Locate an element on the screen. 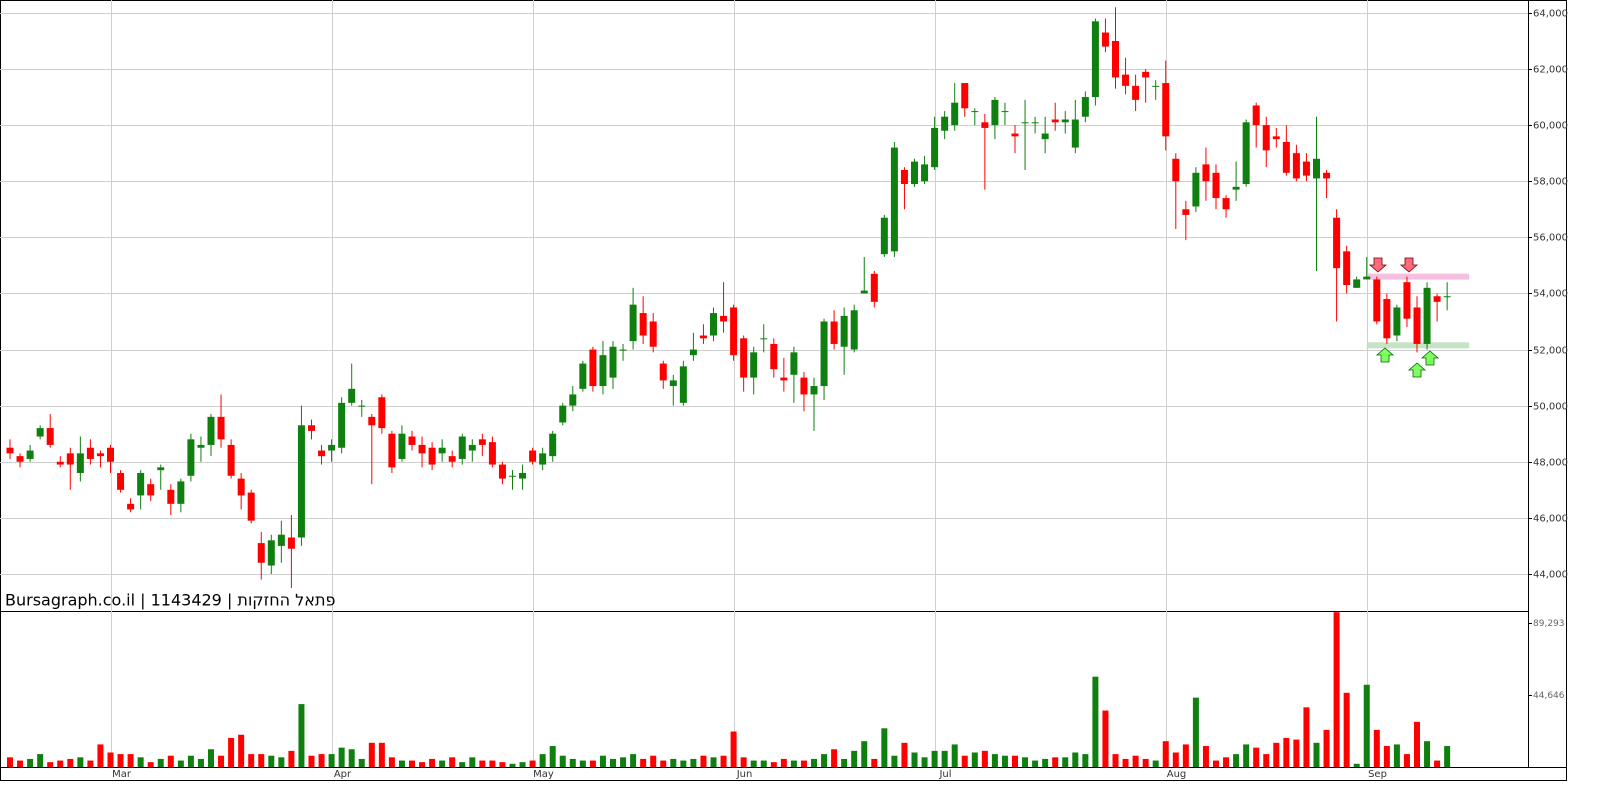  x-tick-label: Sep is located at coordinates (1377, 774).